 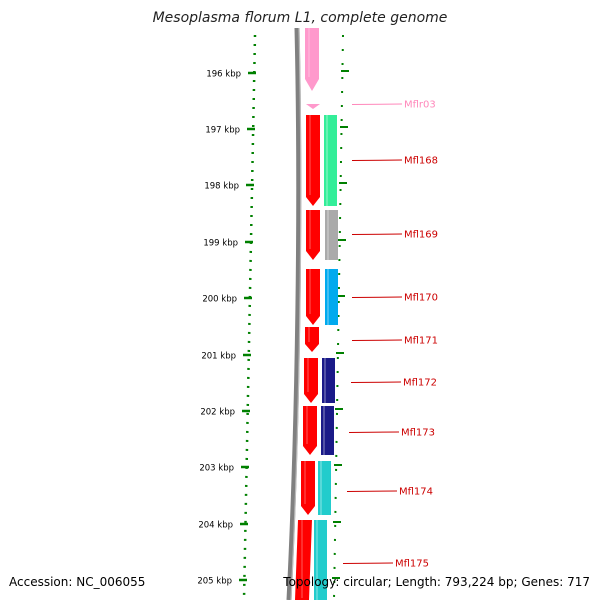 What do you see at coordinates (312, 59) in the screenshot?
I see `trna-arrow-top` at bounding box center [312, 59].